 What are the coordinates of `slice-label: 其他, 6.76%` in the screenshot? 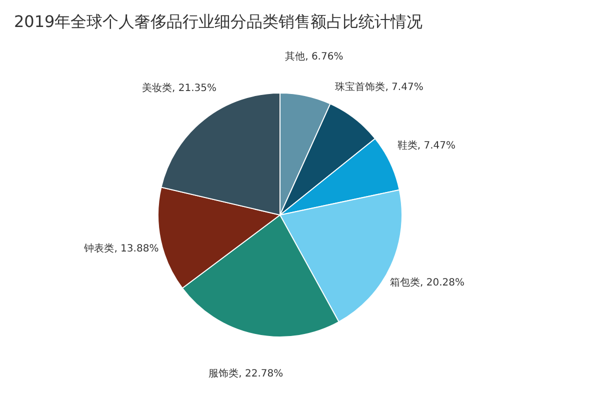 It's located at (314, 56).